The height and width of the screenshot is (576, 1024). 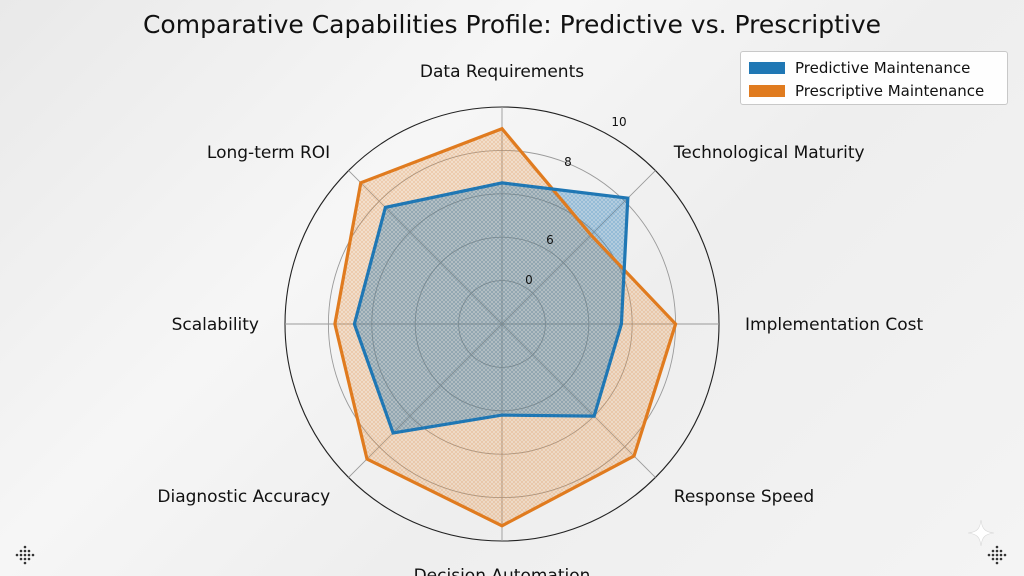 I want to click on axis-label: Implementation Cost, so click(x=834, y=325).